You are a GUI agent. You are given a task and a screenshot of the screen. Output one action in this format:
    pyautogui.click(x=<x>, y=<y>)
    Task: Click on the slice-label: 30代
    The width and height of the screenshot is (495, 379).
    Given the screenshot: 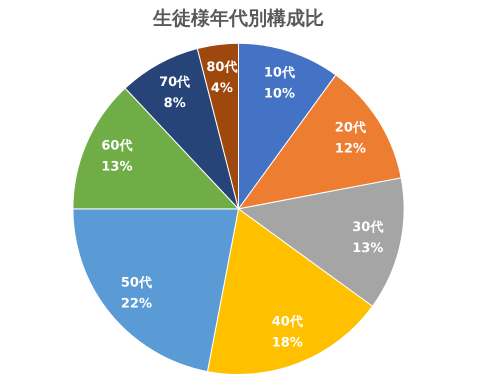 What is the action you would take?
    pyautogui.click(x=368, y=228)
    